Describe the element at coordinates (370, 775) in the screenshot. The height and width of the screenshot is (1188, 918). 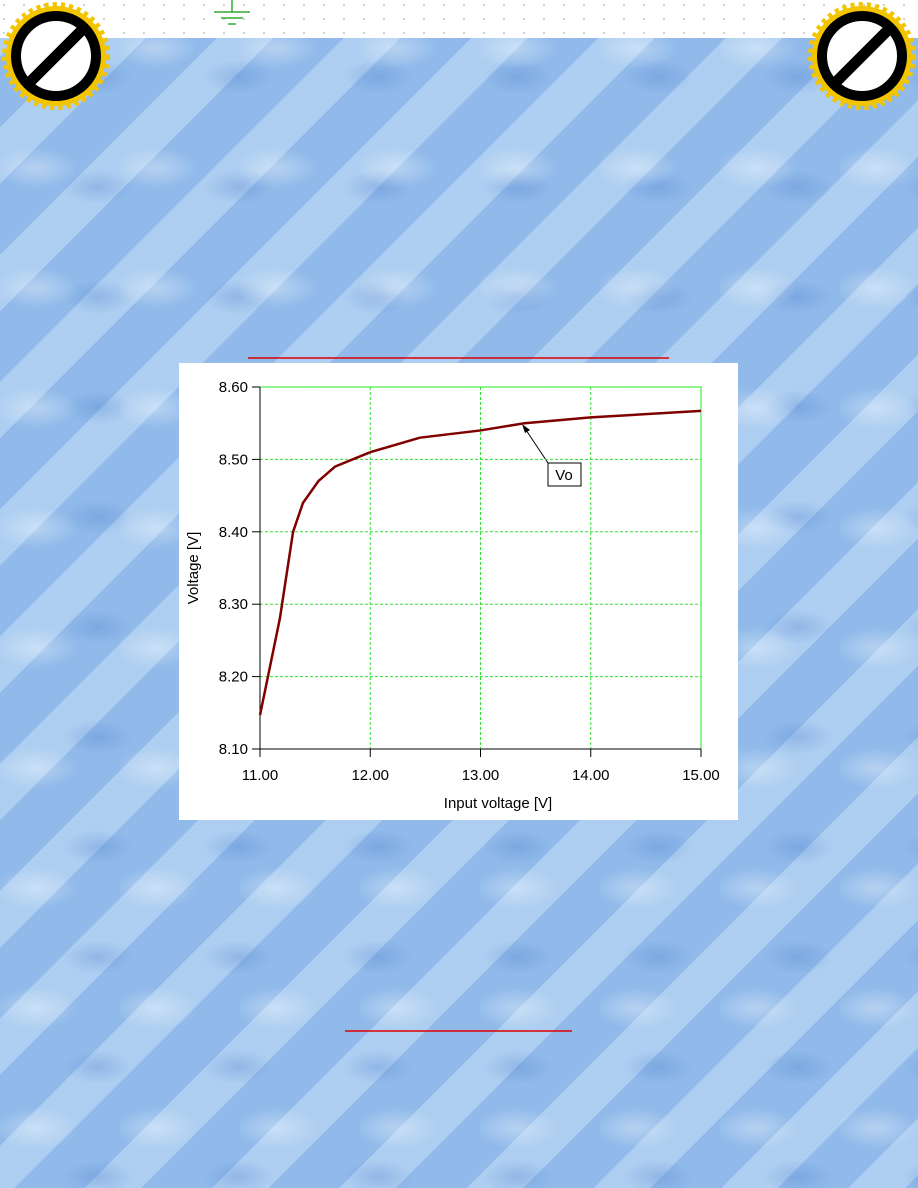
I see `x-tick-label: 12.00` at that location.